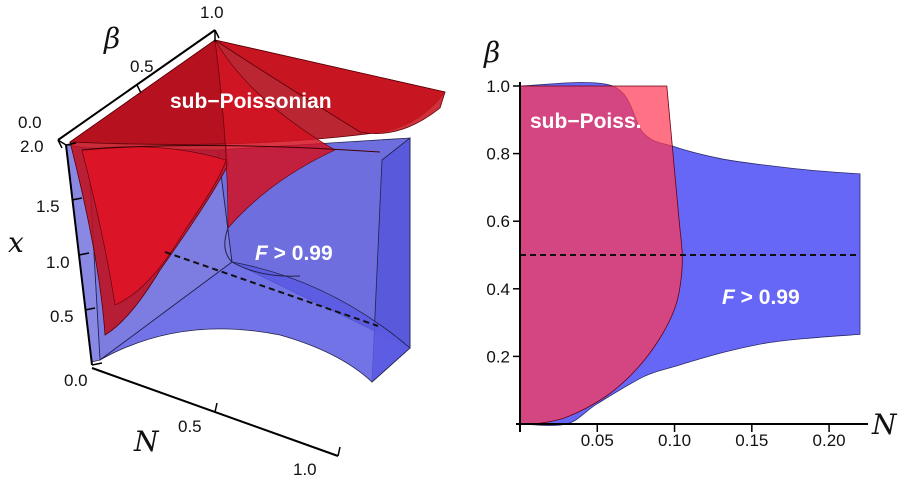 This screenshot has height=485, width=899. I want to click on y-tick-label: 0.4, so click(498, 289).